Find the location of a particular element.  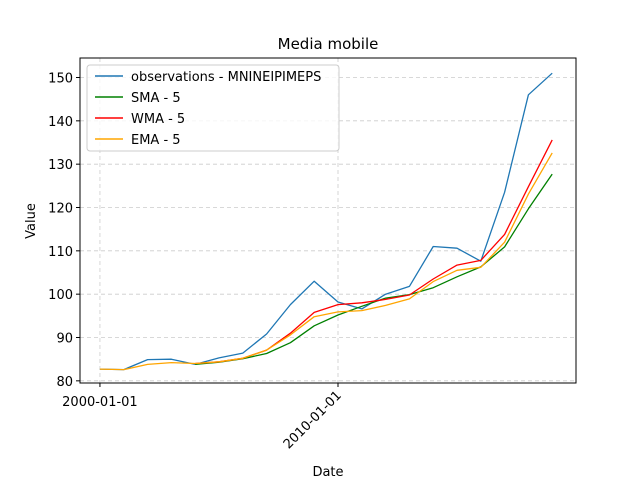

y-tick-label: 140 is located at coordinates (60, 122).